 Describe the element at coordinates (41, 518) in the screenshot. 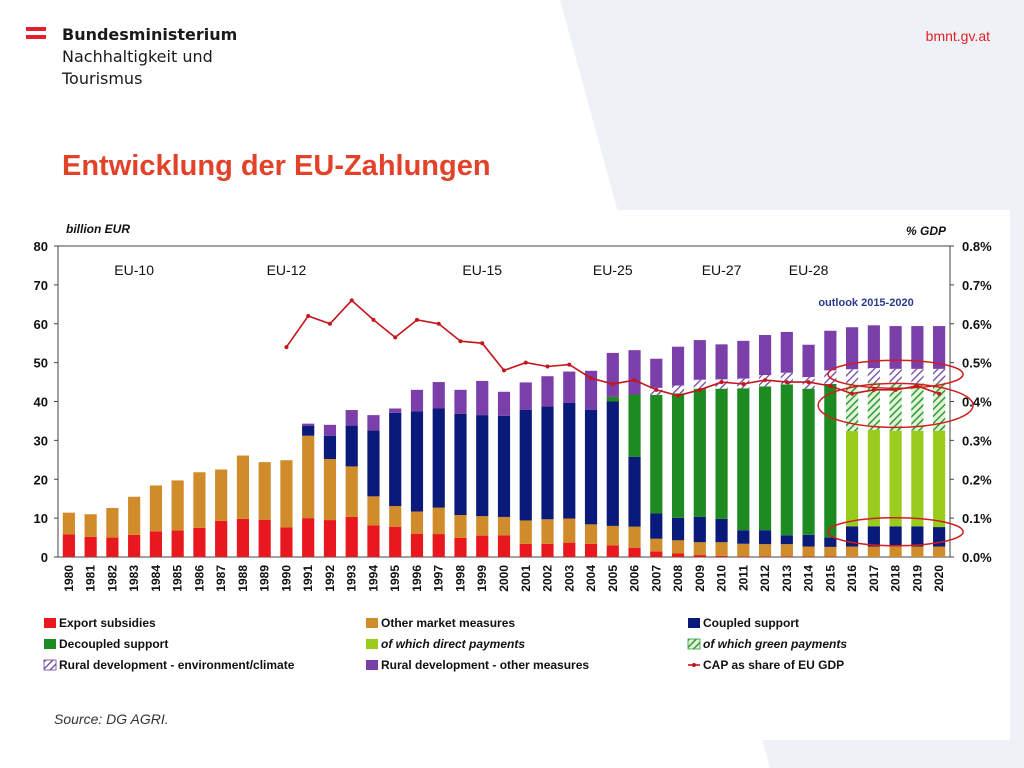

I see `y-tick-left: 10` at that location.